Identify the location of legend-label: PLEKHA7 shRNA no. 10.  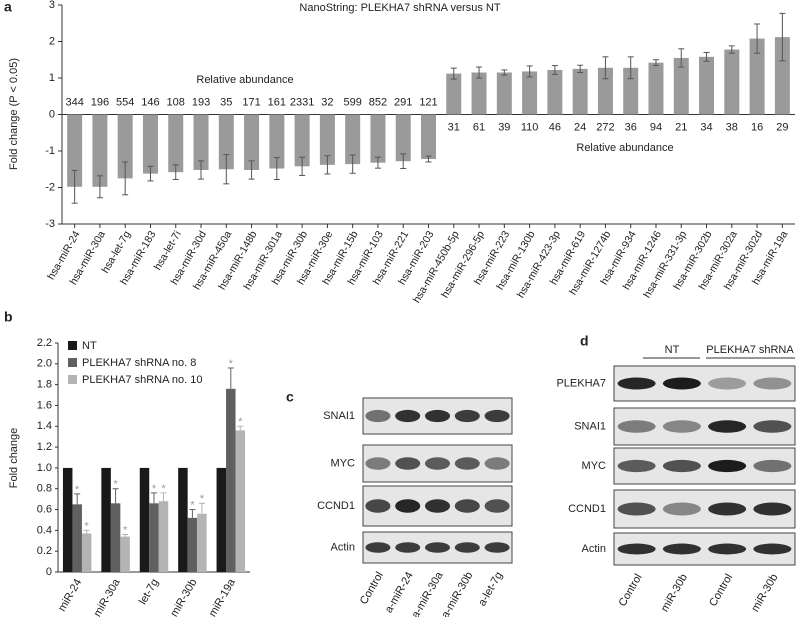
(142, 380).